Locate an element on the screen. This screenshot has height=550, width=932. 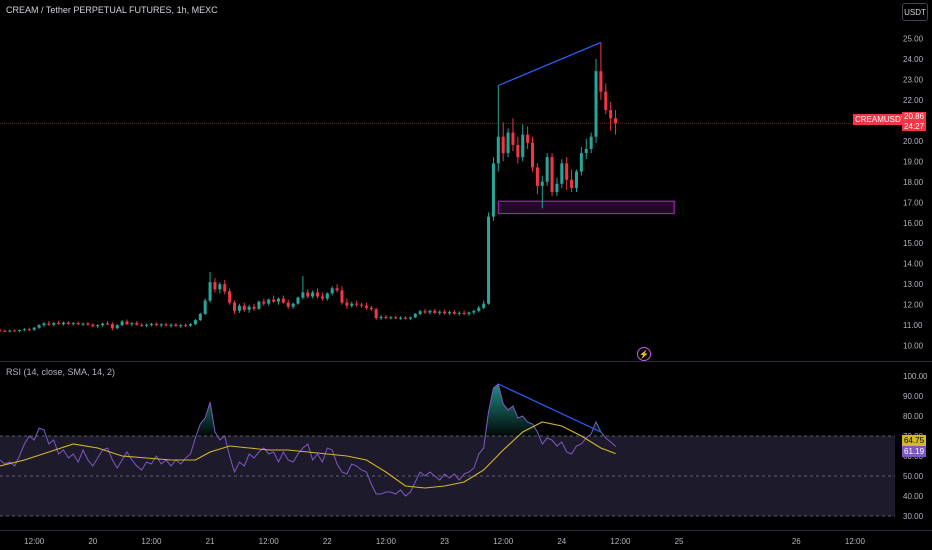
price-axis-tick: 11.00 is located at coordinates (913, 325).